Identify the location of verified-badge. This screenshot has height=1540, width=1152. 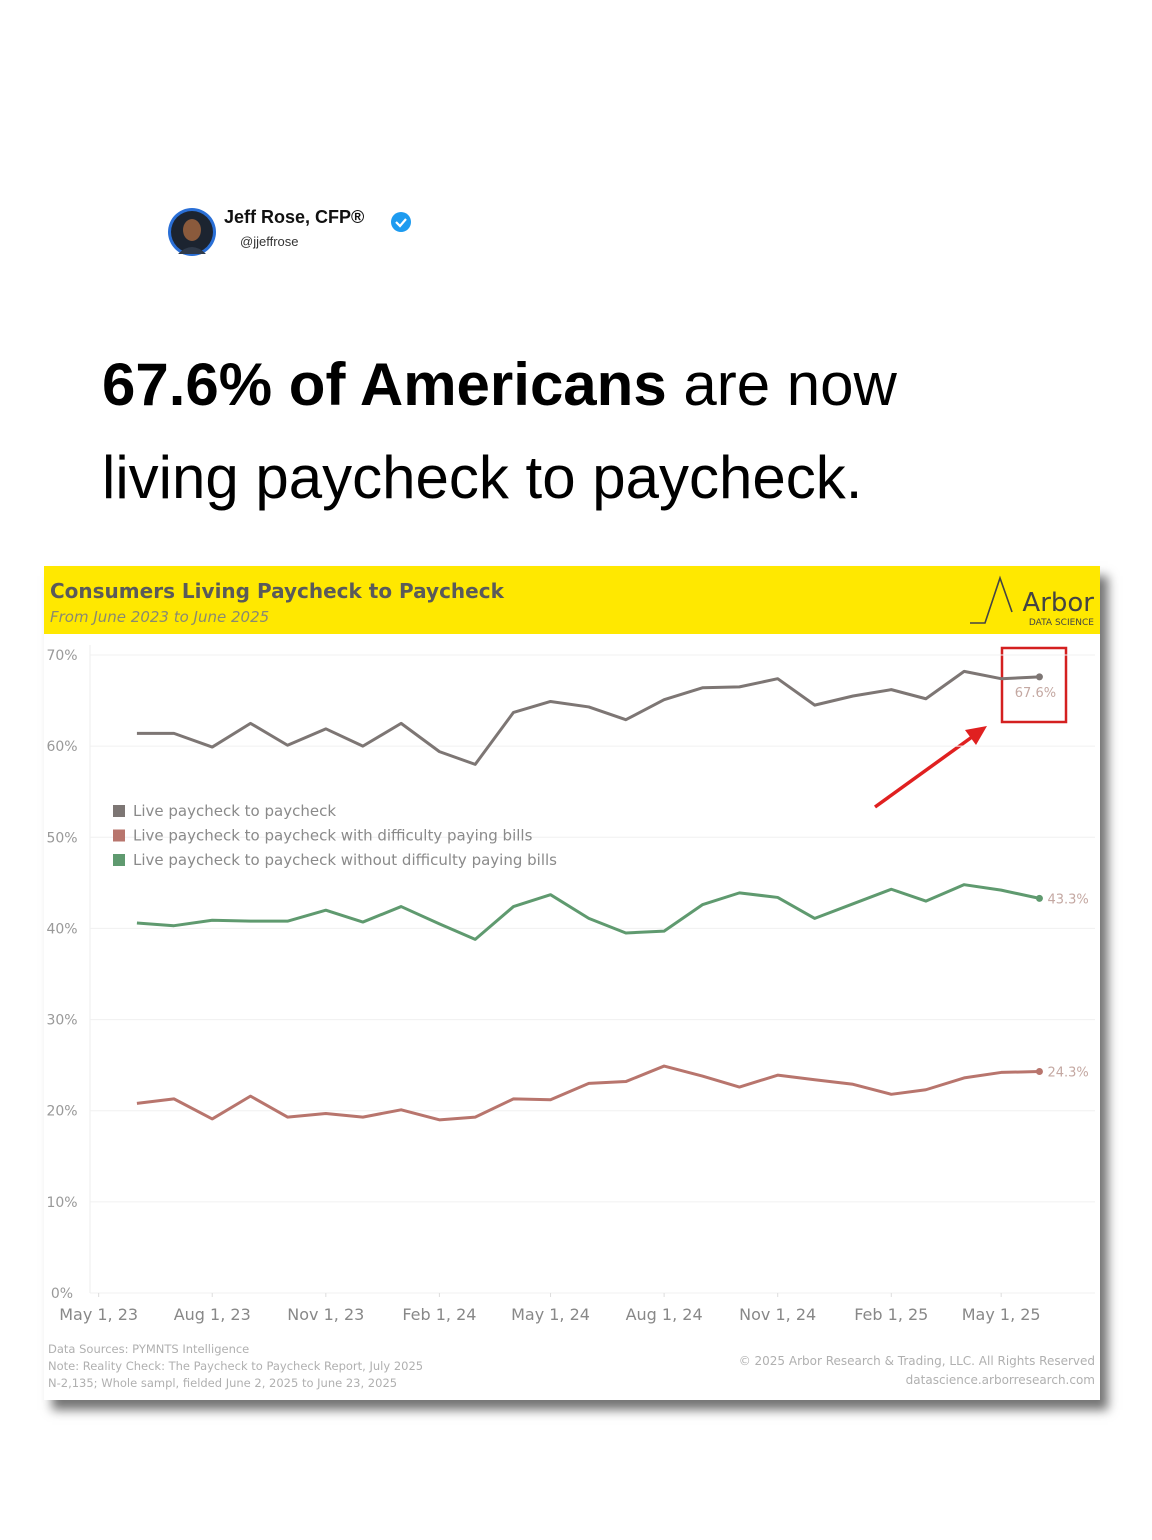
(401, 222).